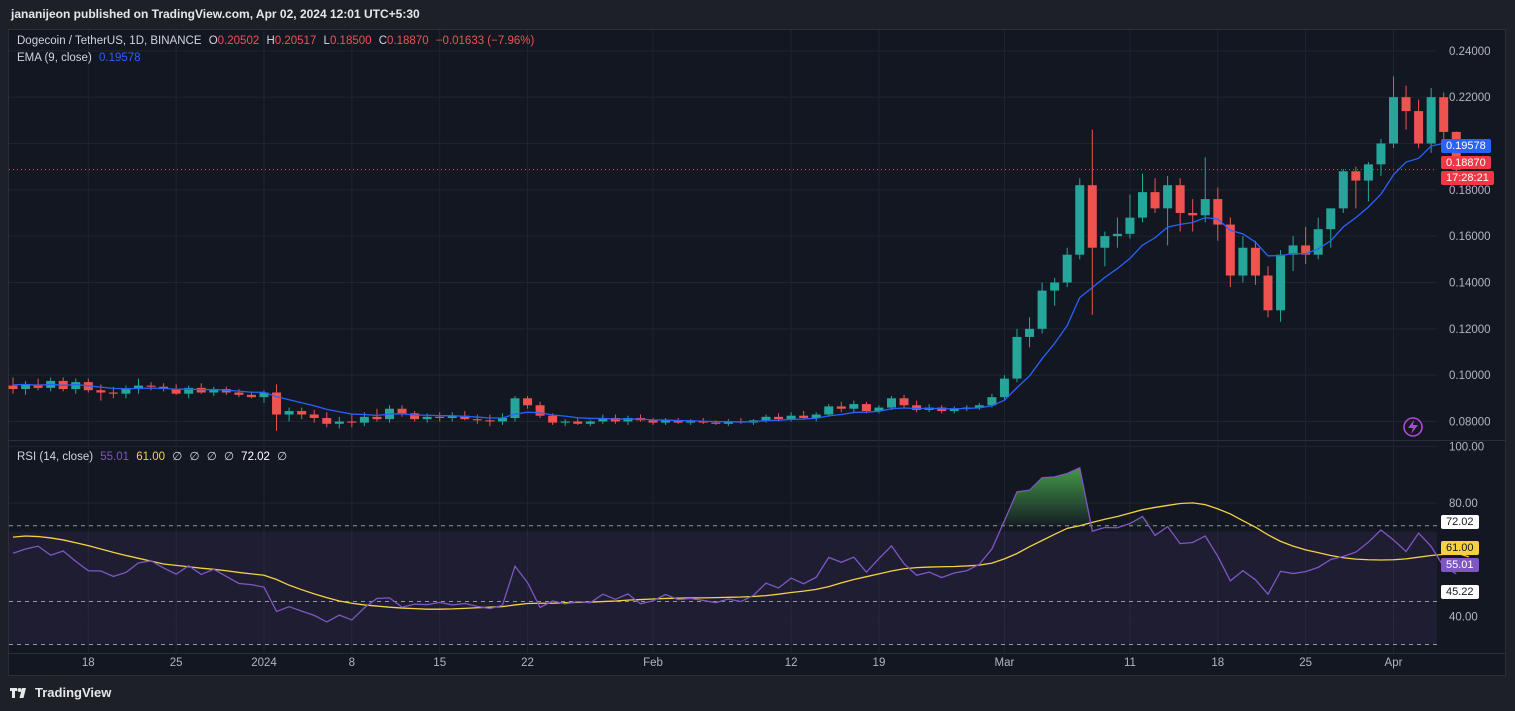 This screenshot has height=711, width=1515. Describe the element at coordinates (485, 41) in the screenshot. I see `legend-change: −0.01633 (−7.96%)` at that location.